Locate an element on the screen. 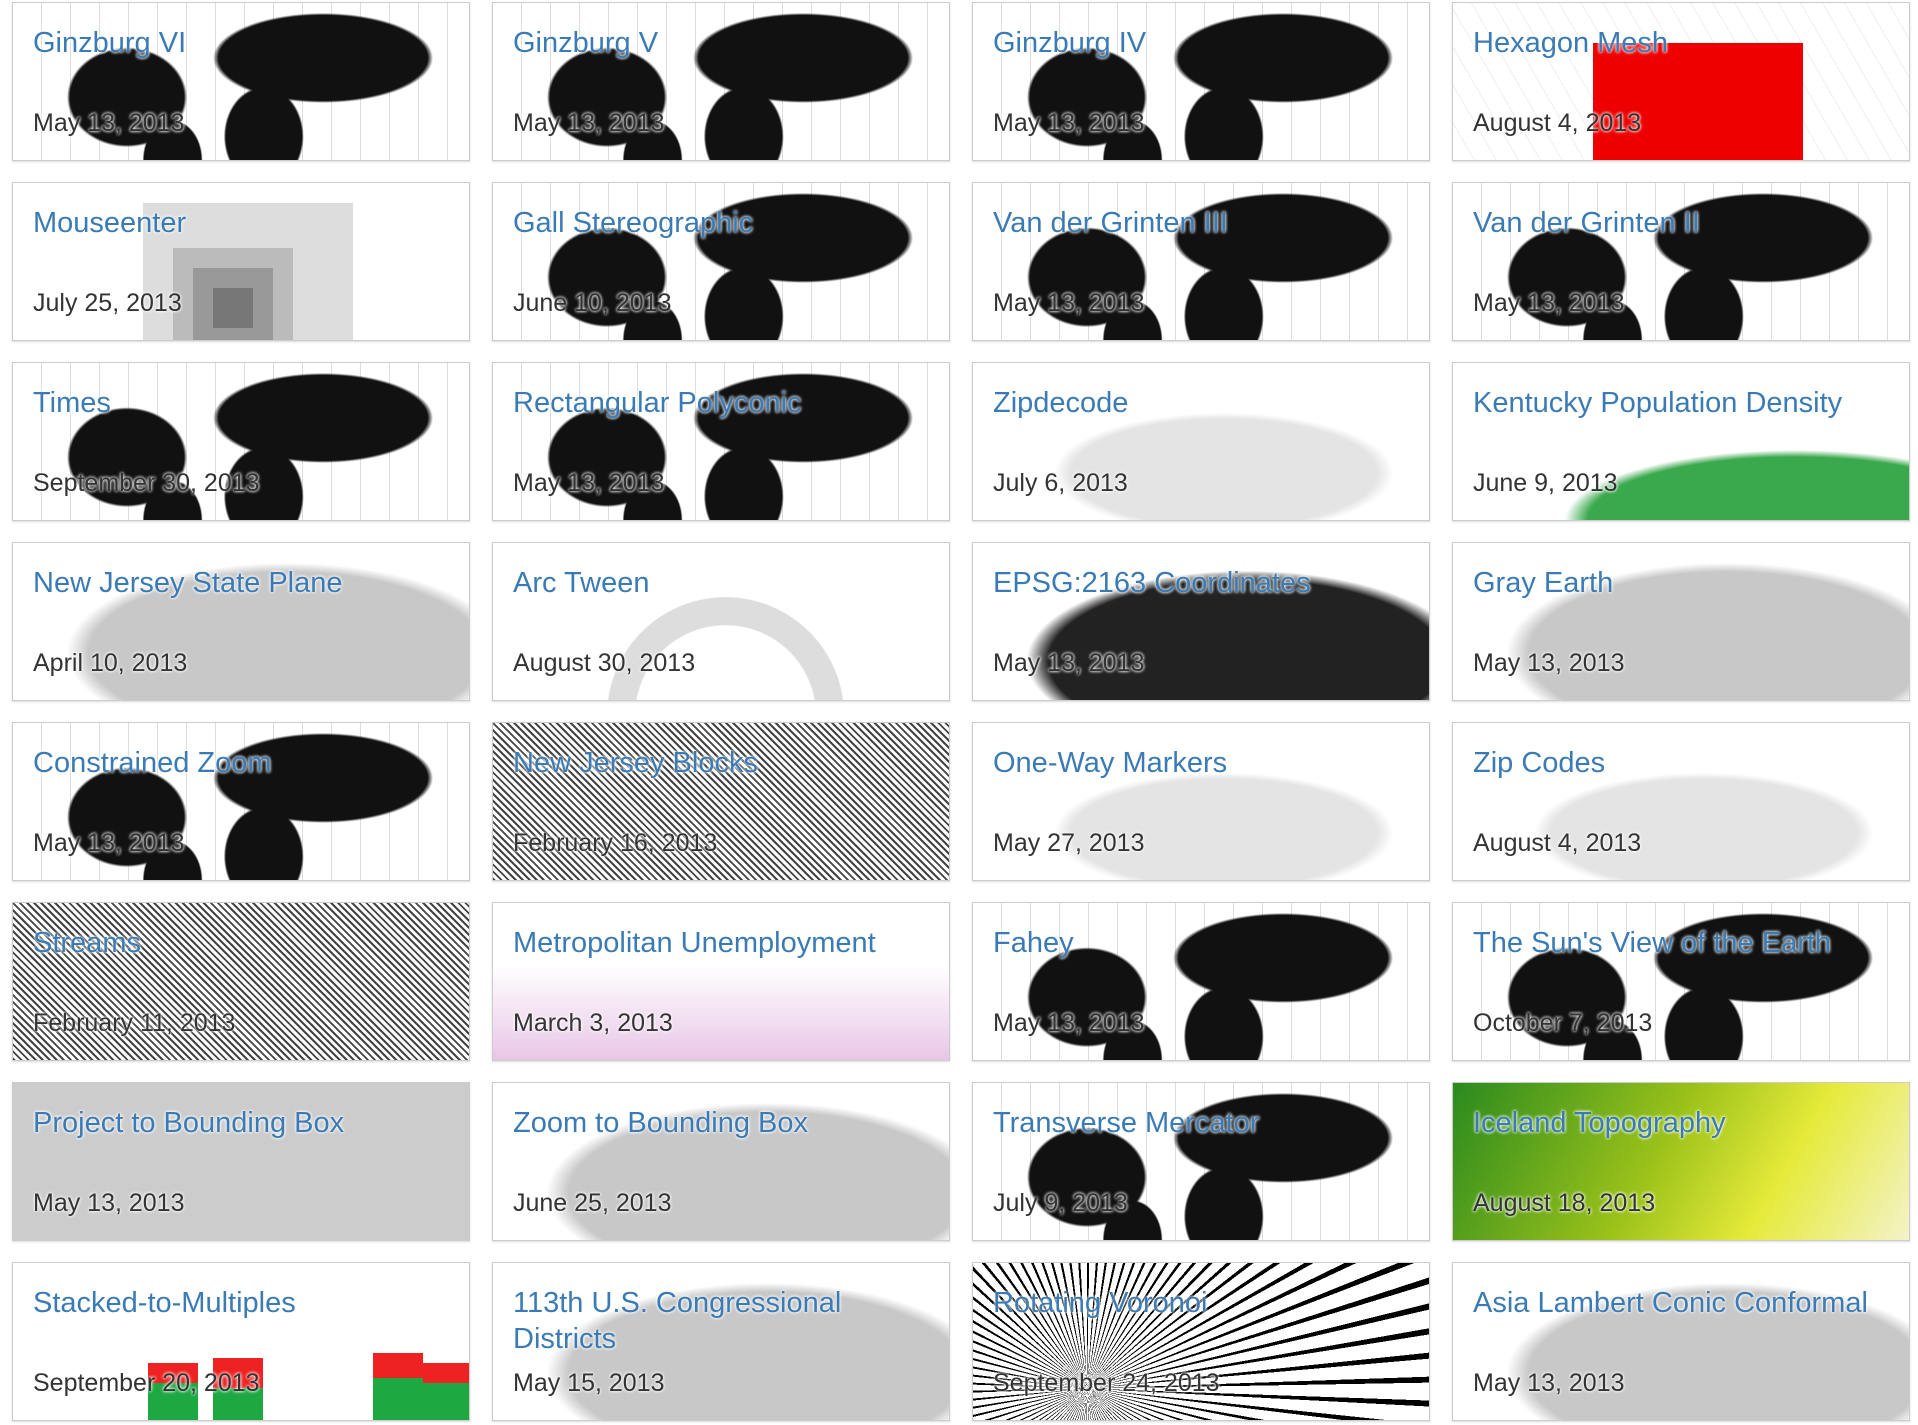 Image resolution: width=1918 pixels, height=1425 pixels. gallery-card: Iceland Topography August 18, 2013 is located at coordinates (1681, 1161).